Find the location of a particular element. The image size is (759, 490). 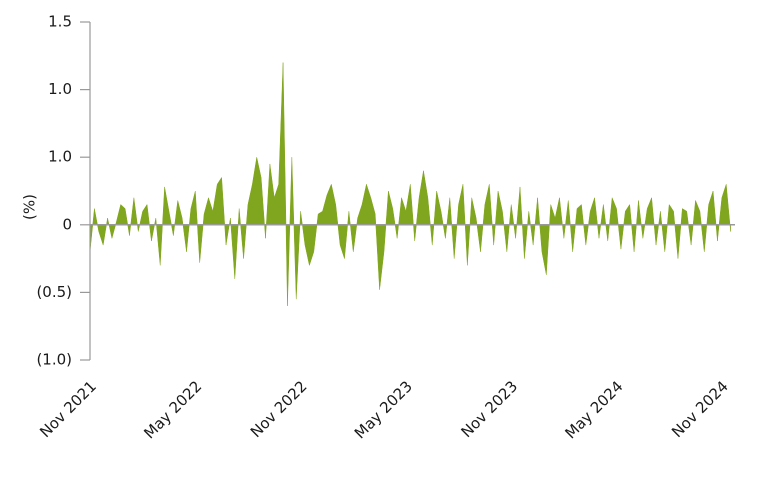

y-axis-title: (%) is located at coordinates (30, 207).